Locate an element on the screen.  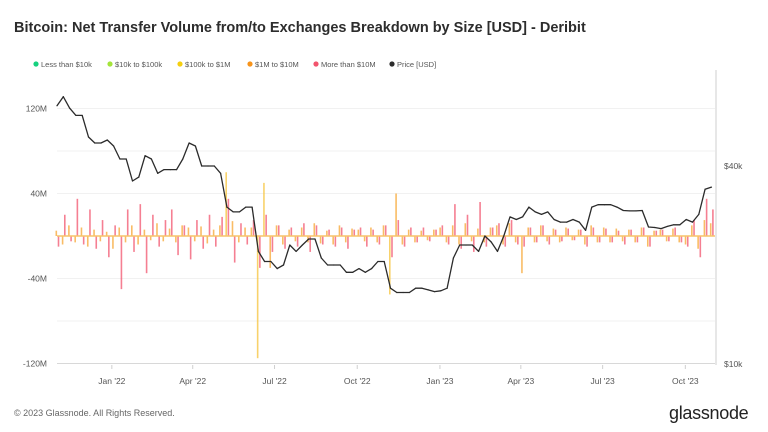
x-tick-label: Apr '22 is located at coordinates (192, 381).